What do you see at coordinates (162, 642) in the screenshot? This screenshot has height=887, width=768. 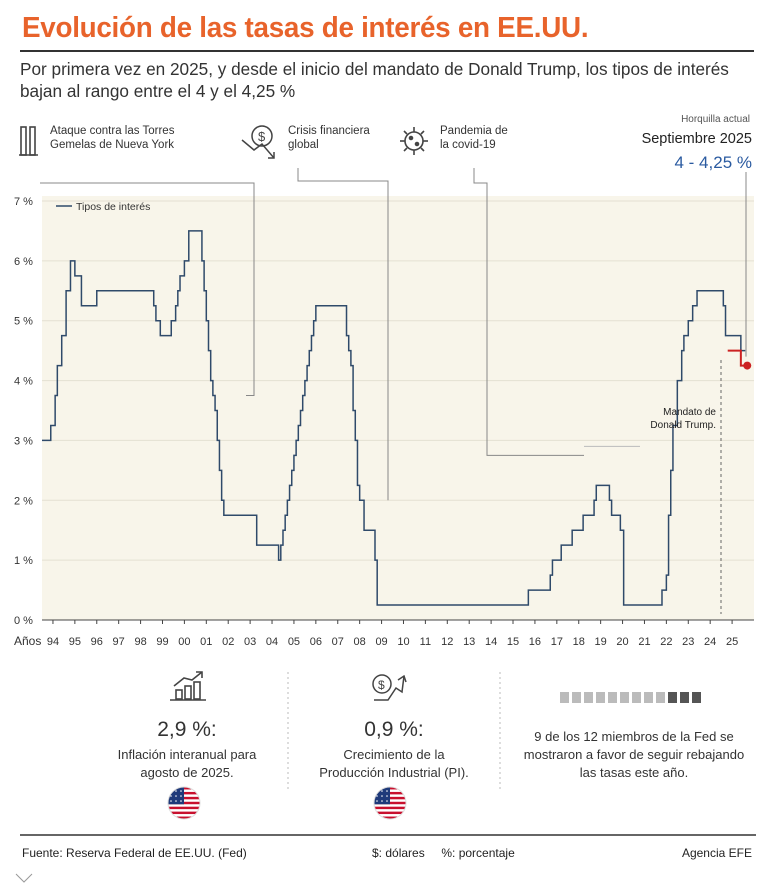 I see `x-tick-label: 99` at bounding box center [162, 642].